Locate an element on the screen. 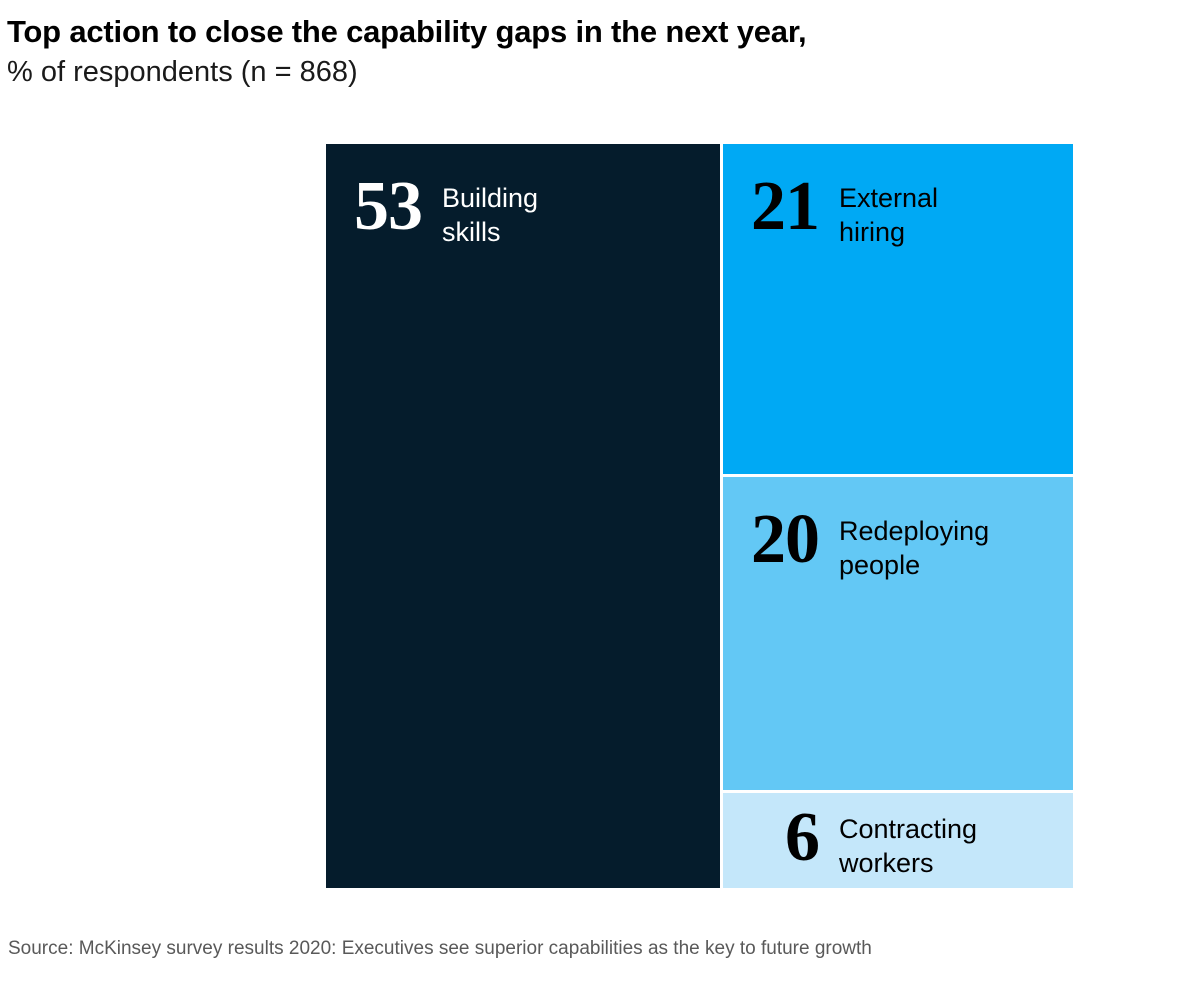 The height and width of the screenshot is (982, 1200). segment-content: 21 External hiring is located at coordinates (898, 196).